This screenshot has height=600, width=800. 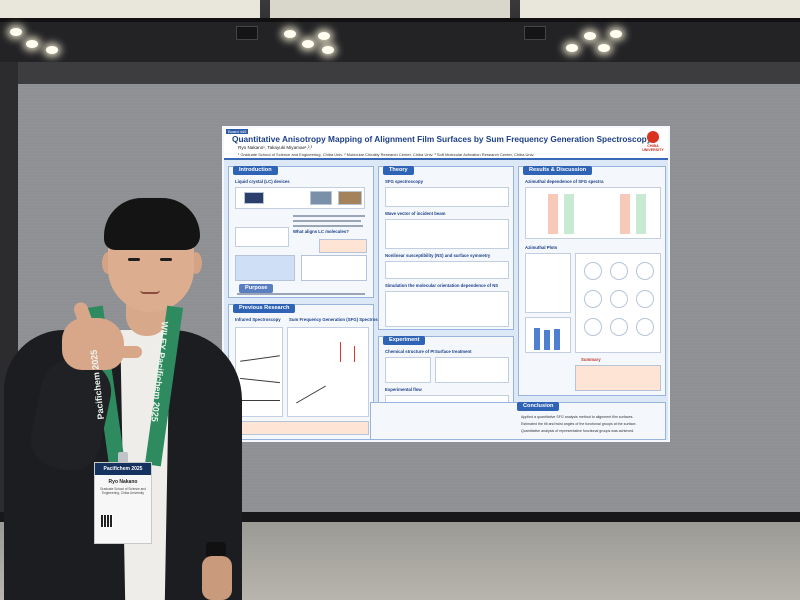 I want to click on summary-box, so click(x=618, y=378).